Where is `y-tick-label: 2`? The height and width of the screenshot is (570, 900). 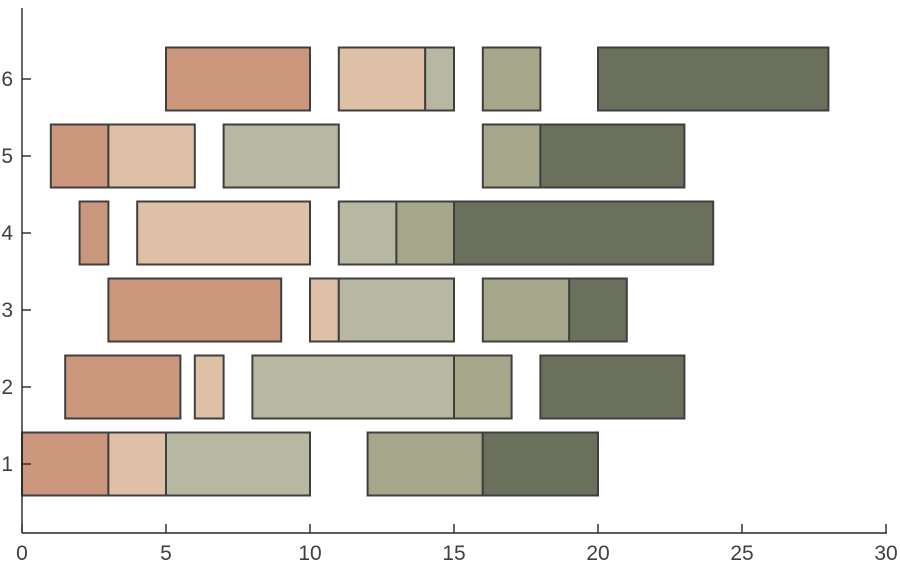 y-tick-label: 2 is located at coordinates (7, 387).